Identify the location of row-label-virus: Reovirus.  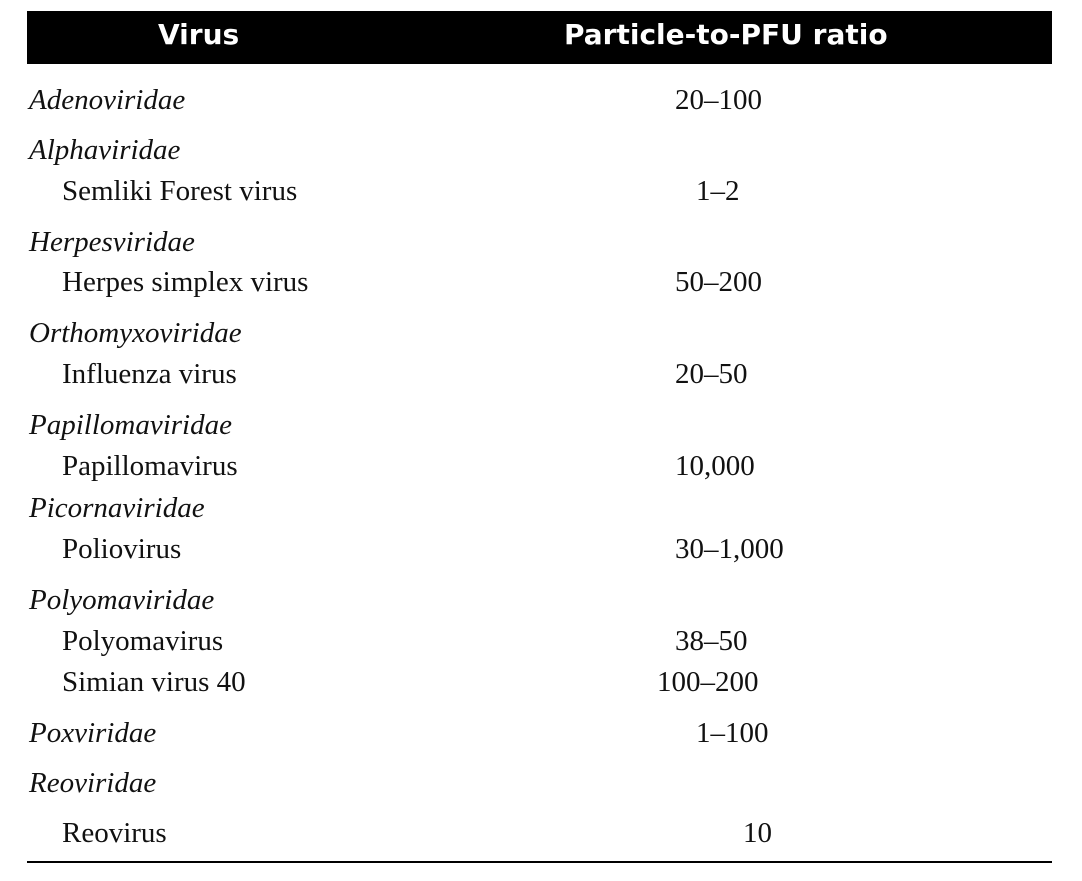
(114, 833).